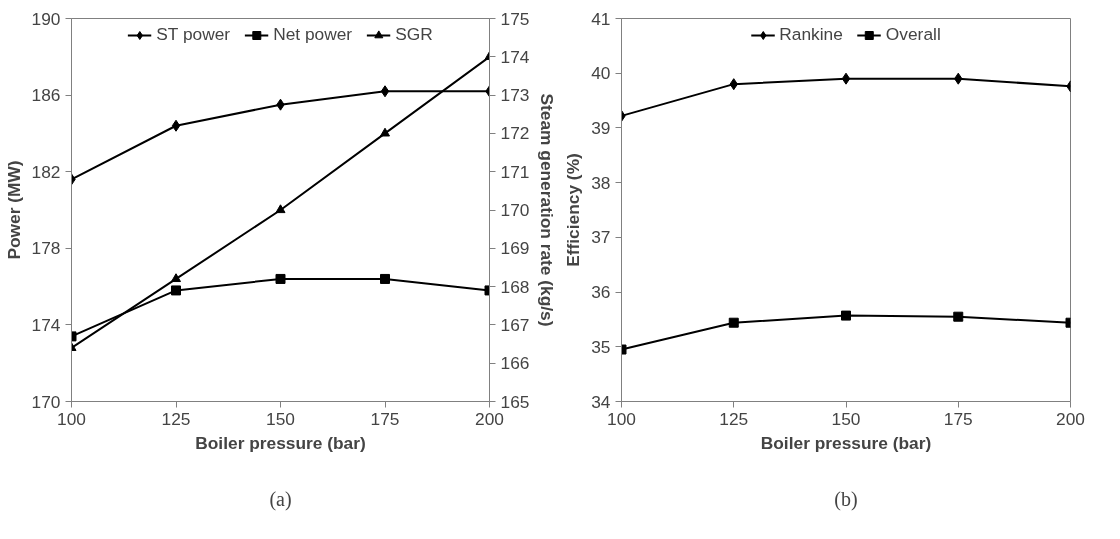 Image resolution: width=1120 pixels, height=539 pixels. Describe the element at coordinates (573, 210) in the screenshot. I see `y-axis-title: Efficiency (%)` at that location.